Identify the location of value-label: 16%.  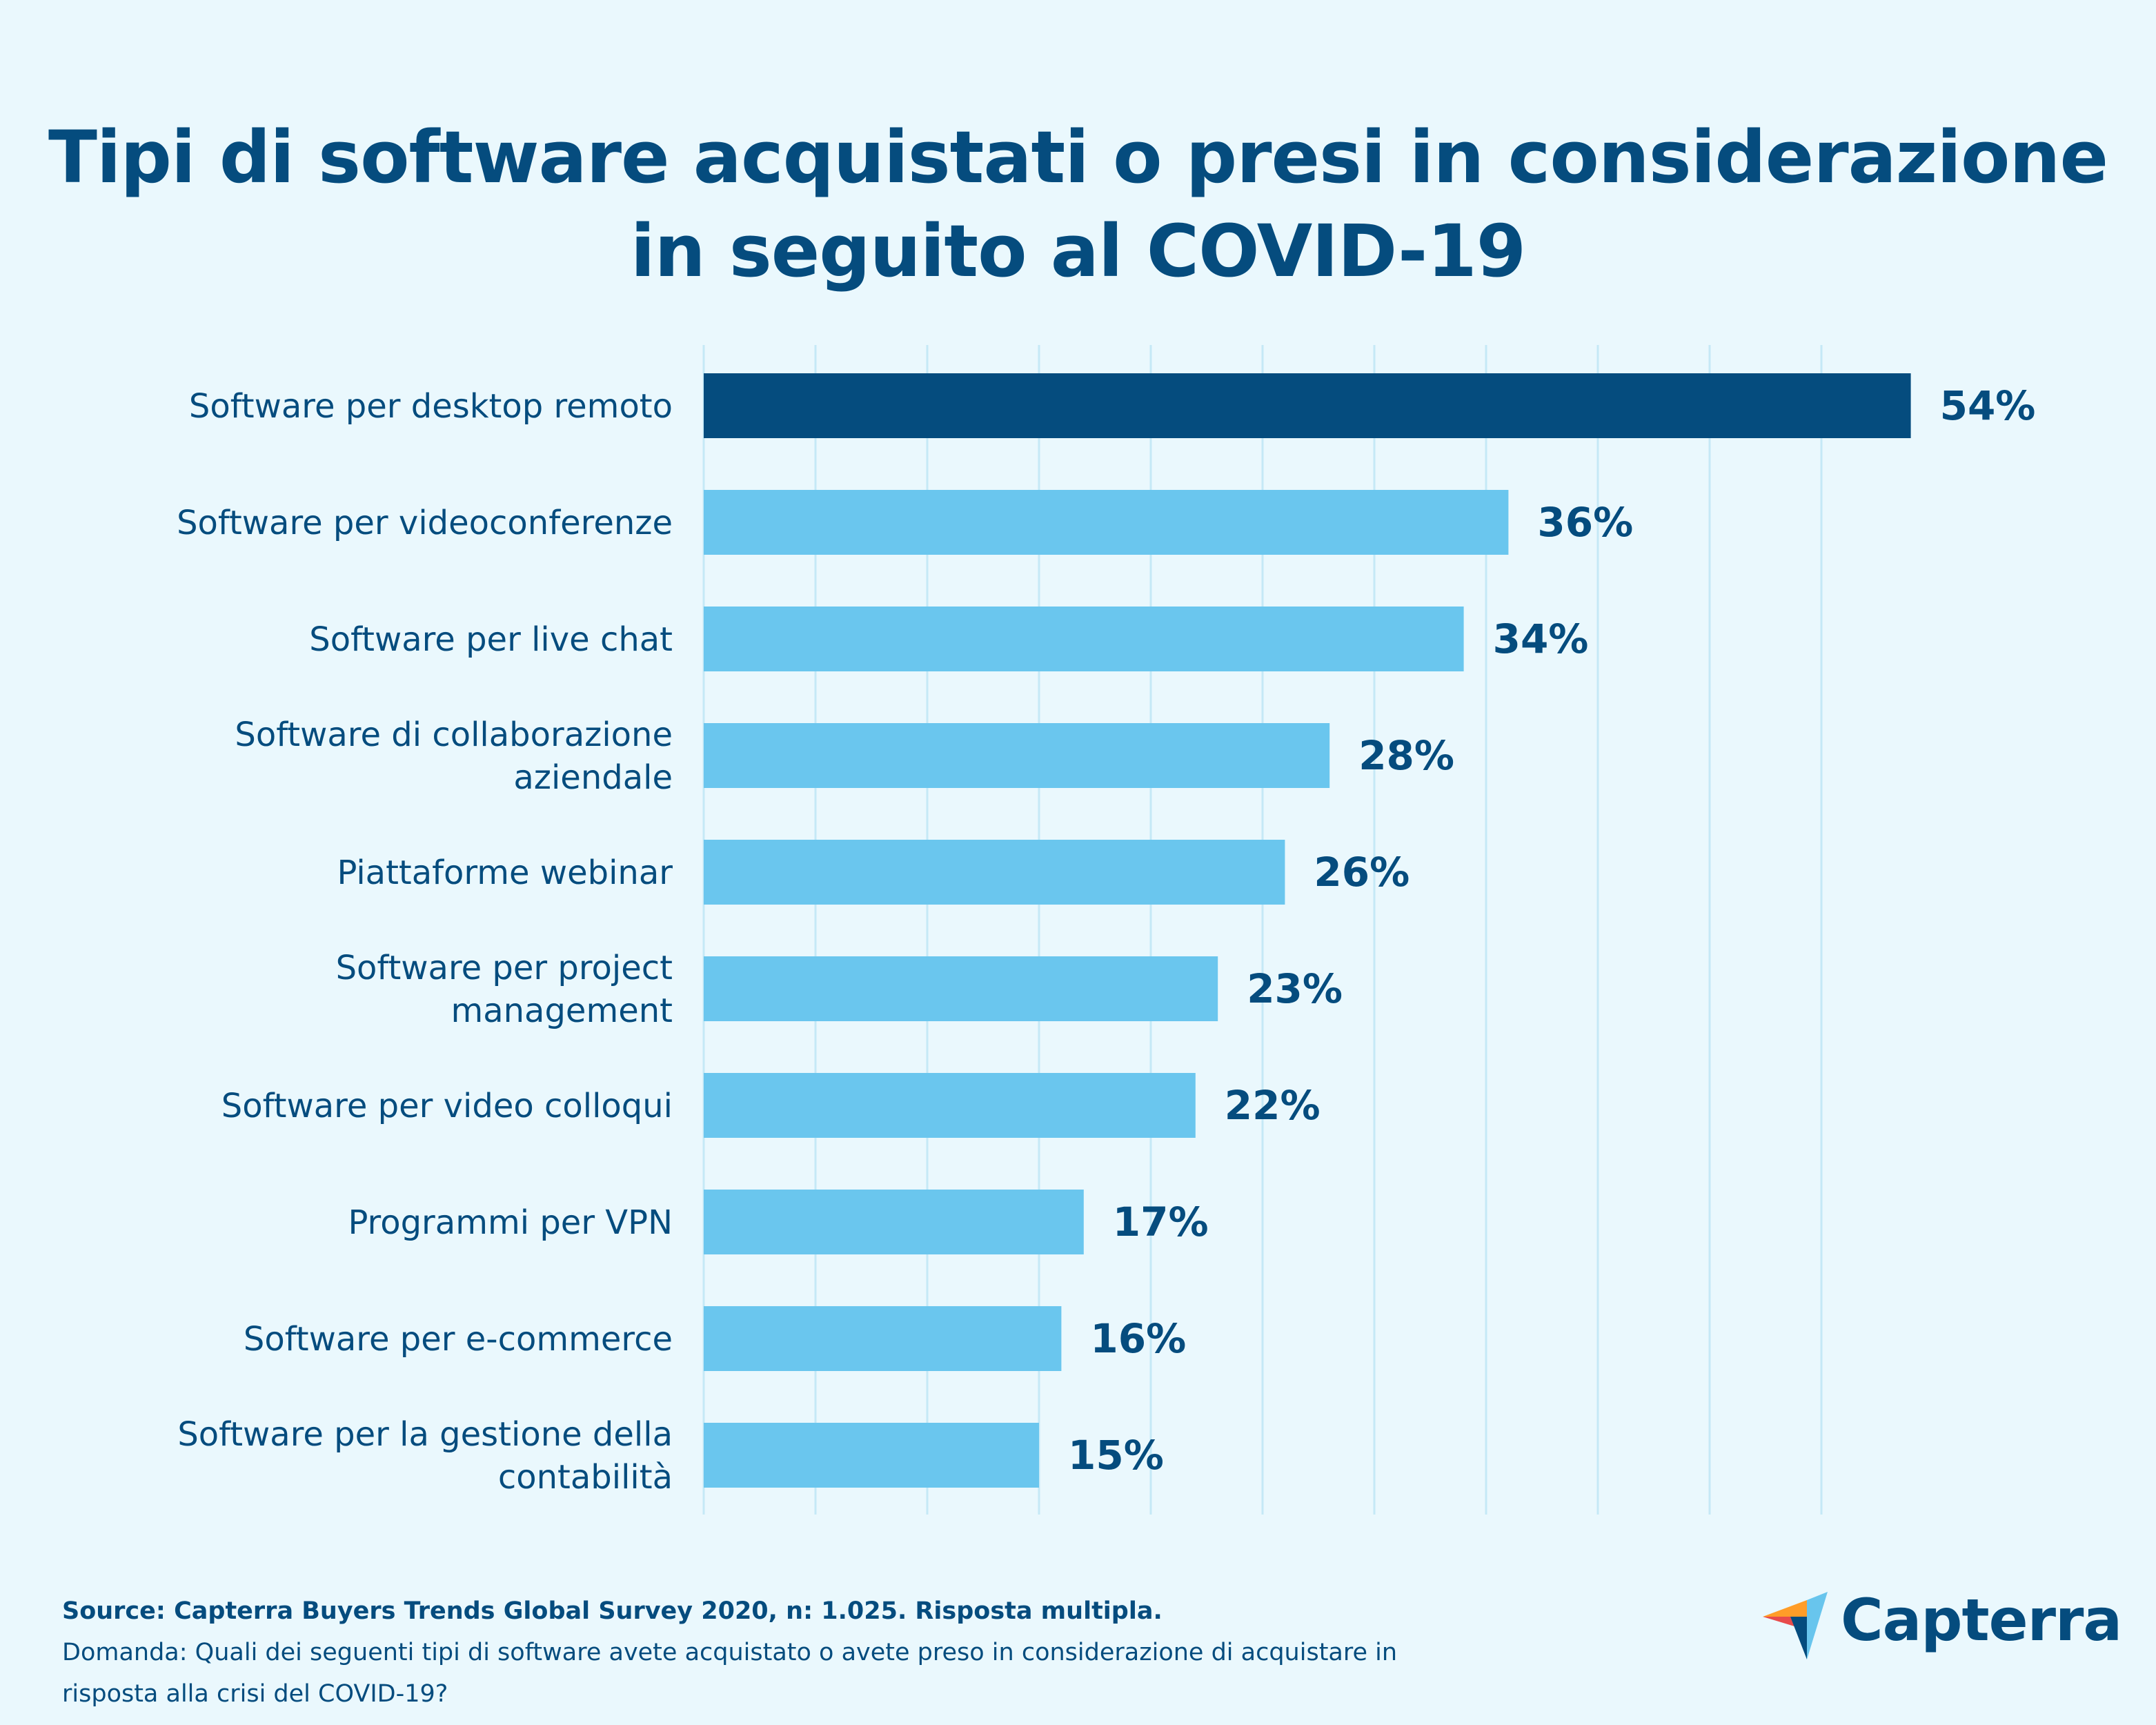
(1138, 1338).